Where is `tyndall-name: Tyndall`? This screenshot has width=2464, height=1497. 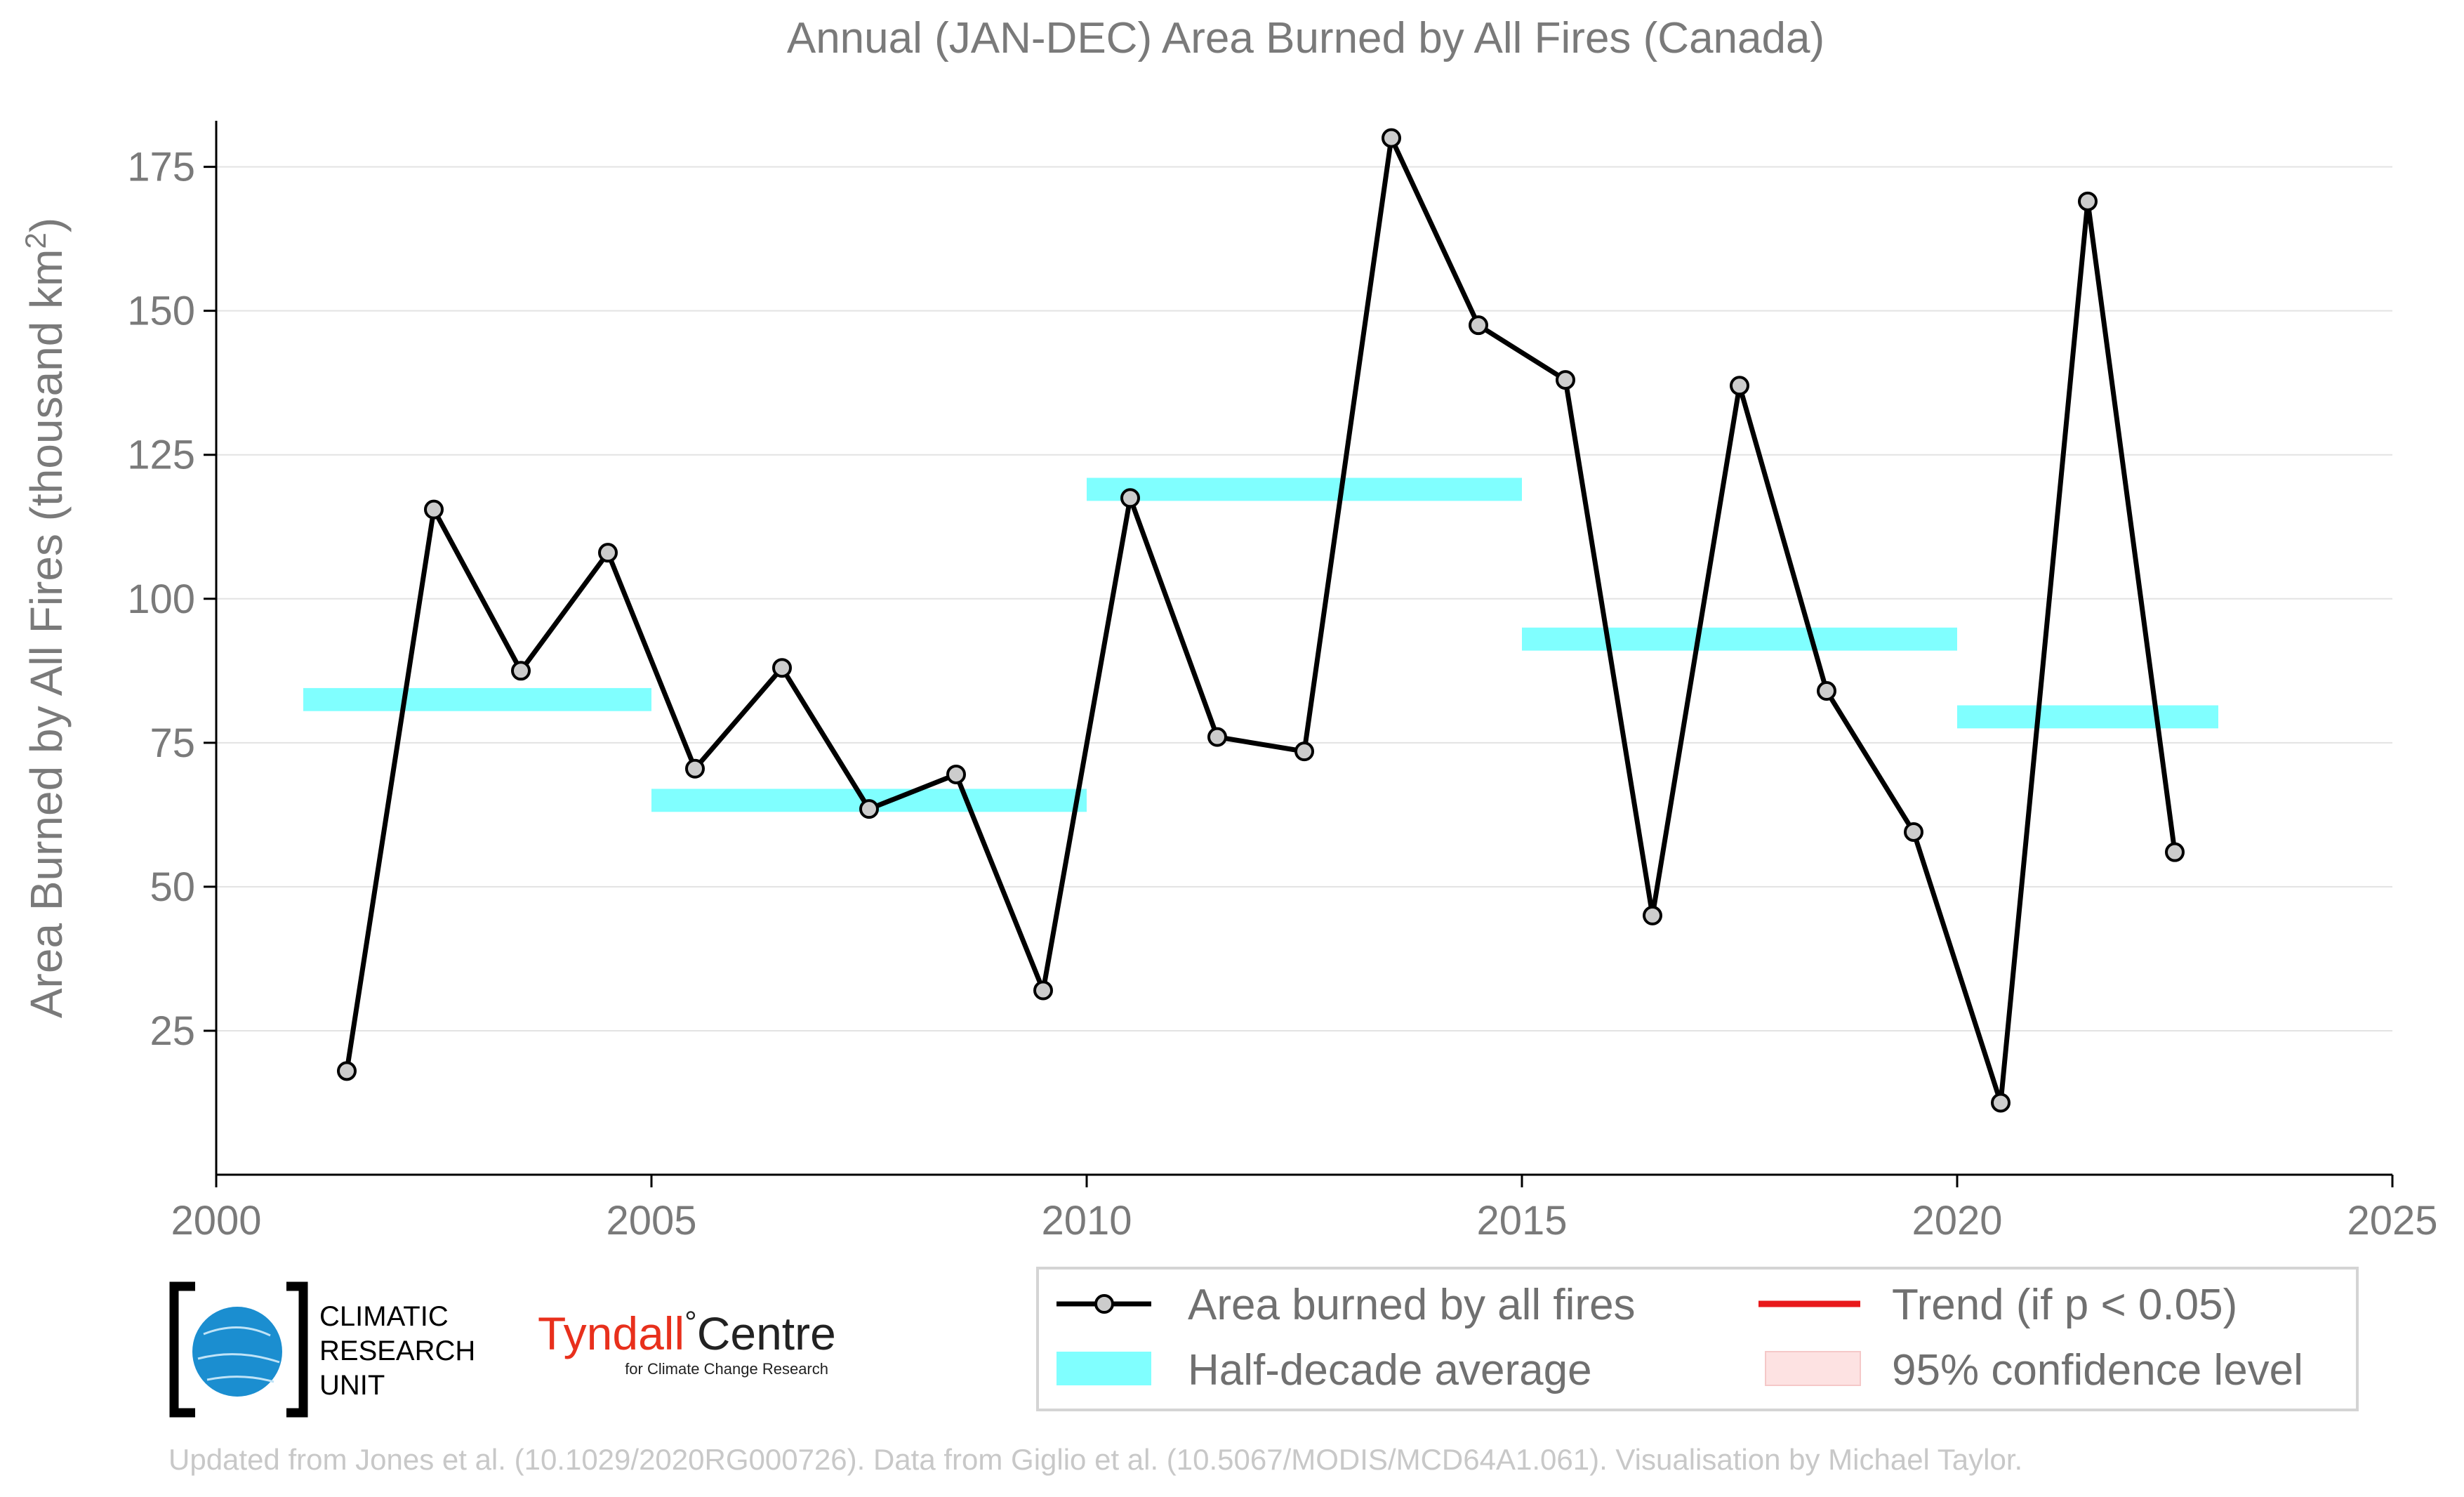
tyndall-name: Tyndall is located at coordinates (611, 1333).